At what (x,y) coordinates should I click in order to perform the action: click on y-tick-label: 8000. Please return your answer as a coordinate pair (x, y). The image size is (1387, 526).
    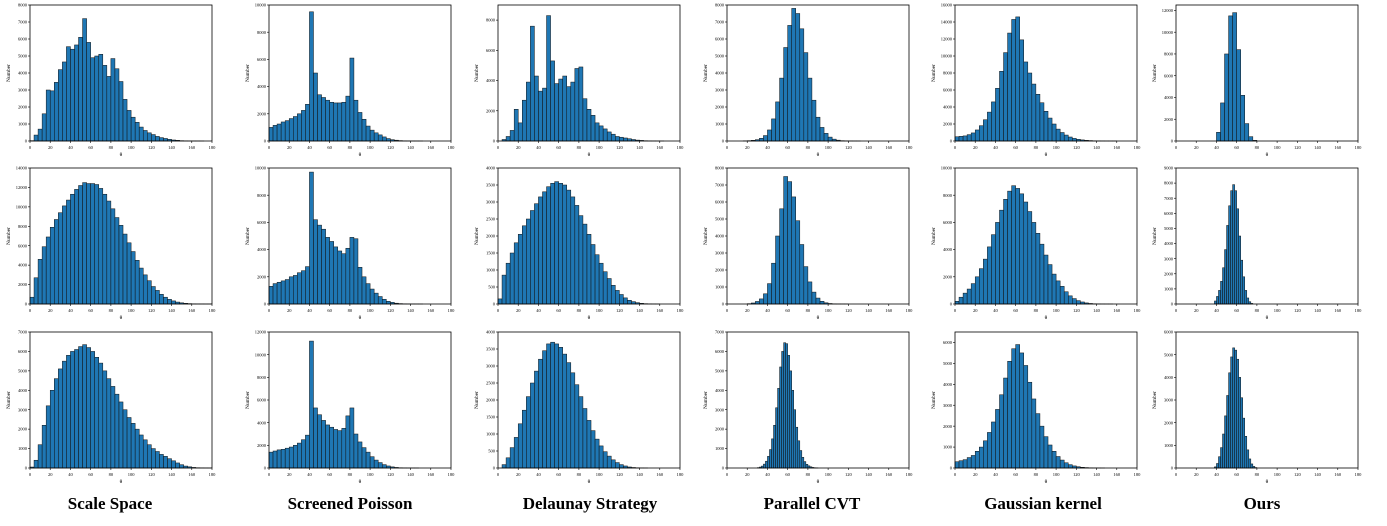
    Looking at the image, I should click on (1169, 183).